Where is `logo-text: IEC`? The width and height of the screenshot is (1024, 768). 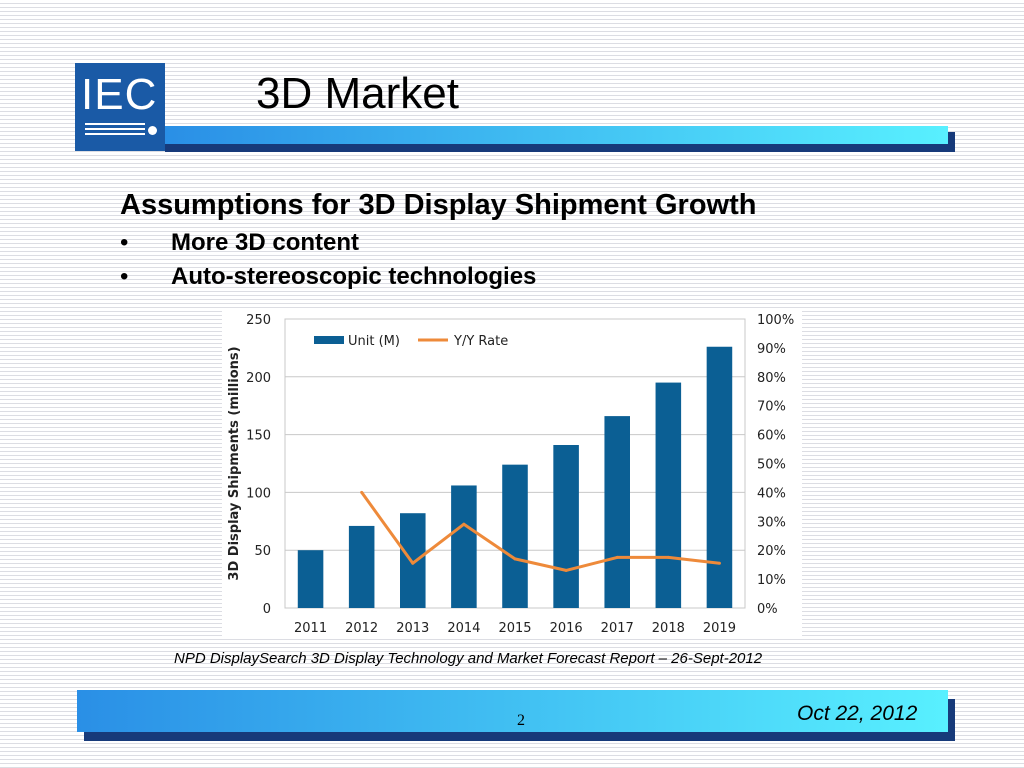 logo-text: IEC is located at coordinates (119, 94).